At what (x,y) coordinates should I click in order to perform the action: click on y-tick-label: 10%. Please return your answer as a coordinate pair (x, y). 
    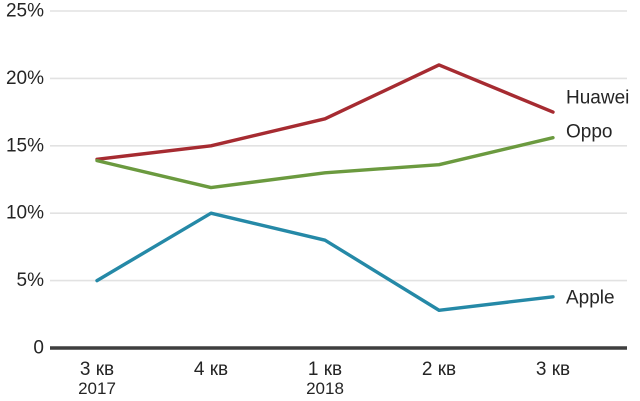
    Looking at the image, I should click on (25, 213).